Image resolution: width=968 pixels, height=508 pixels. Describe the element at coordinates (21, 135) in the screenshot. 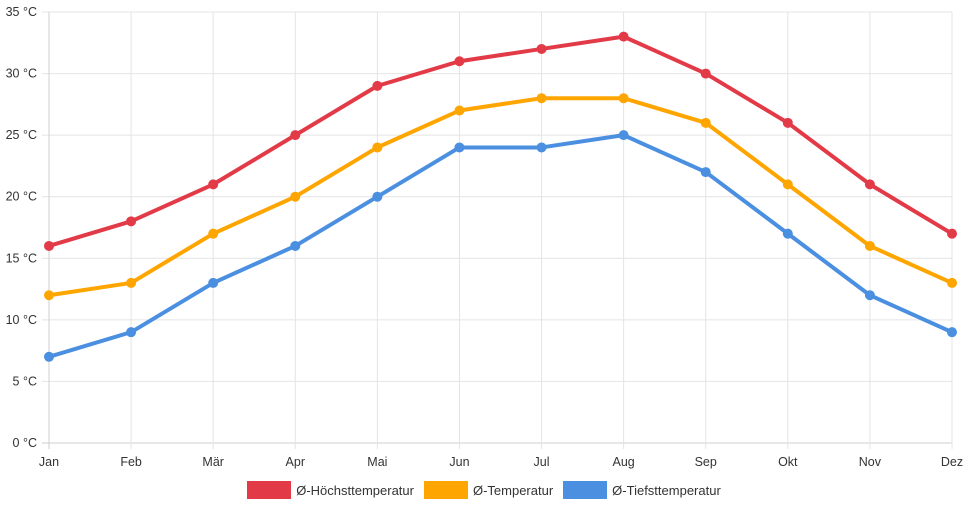

I see `y-tick-label: 25 °C` at that location.